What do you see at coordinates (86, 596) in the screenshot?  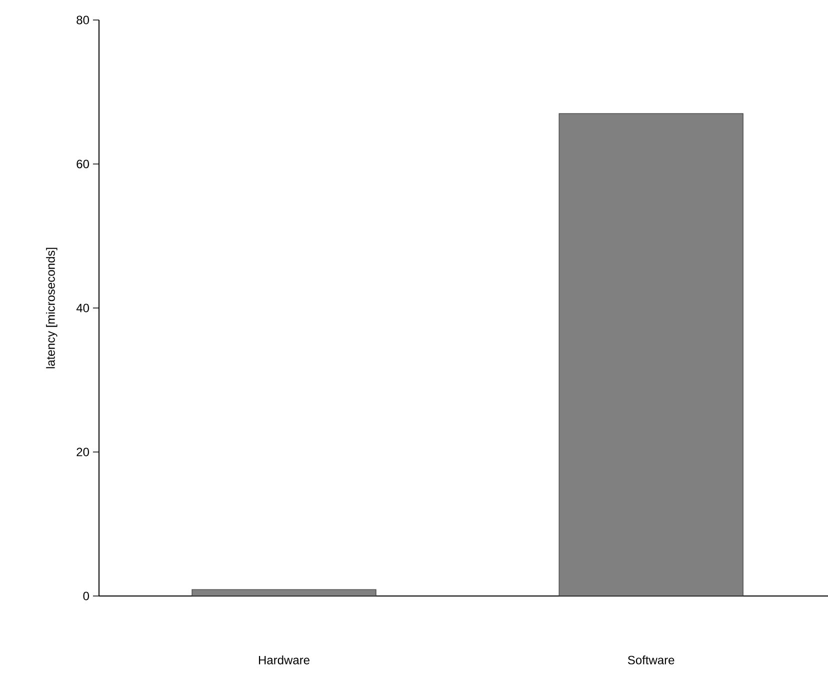 I see `y-tick-label: 0` at bounding box center [86, 596].